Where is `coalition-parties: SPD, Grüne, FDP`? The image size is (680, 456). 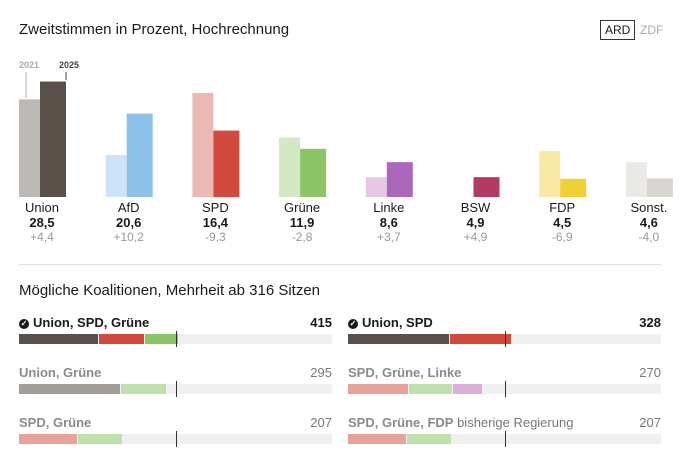
coalition-parties: SPD, Grüne, FDP is located at coordinates (401, 422).